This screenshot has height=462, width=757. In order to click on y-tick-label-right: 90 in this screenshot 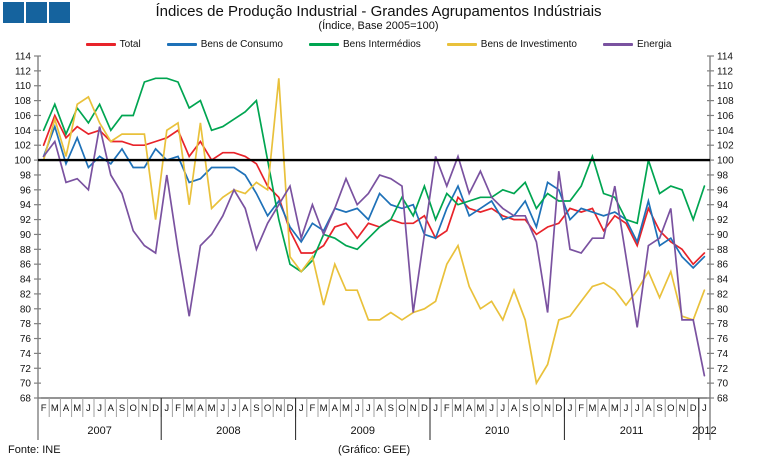, I will do `click(723, 235)`.